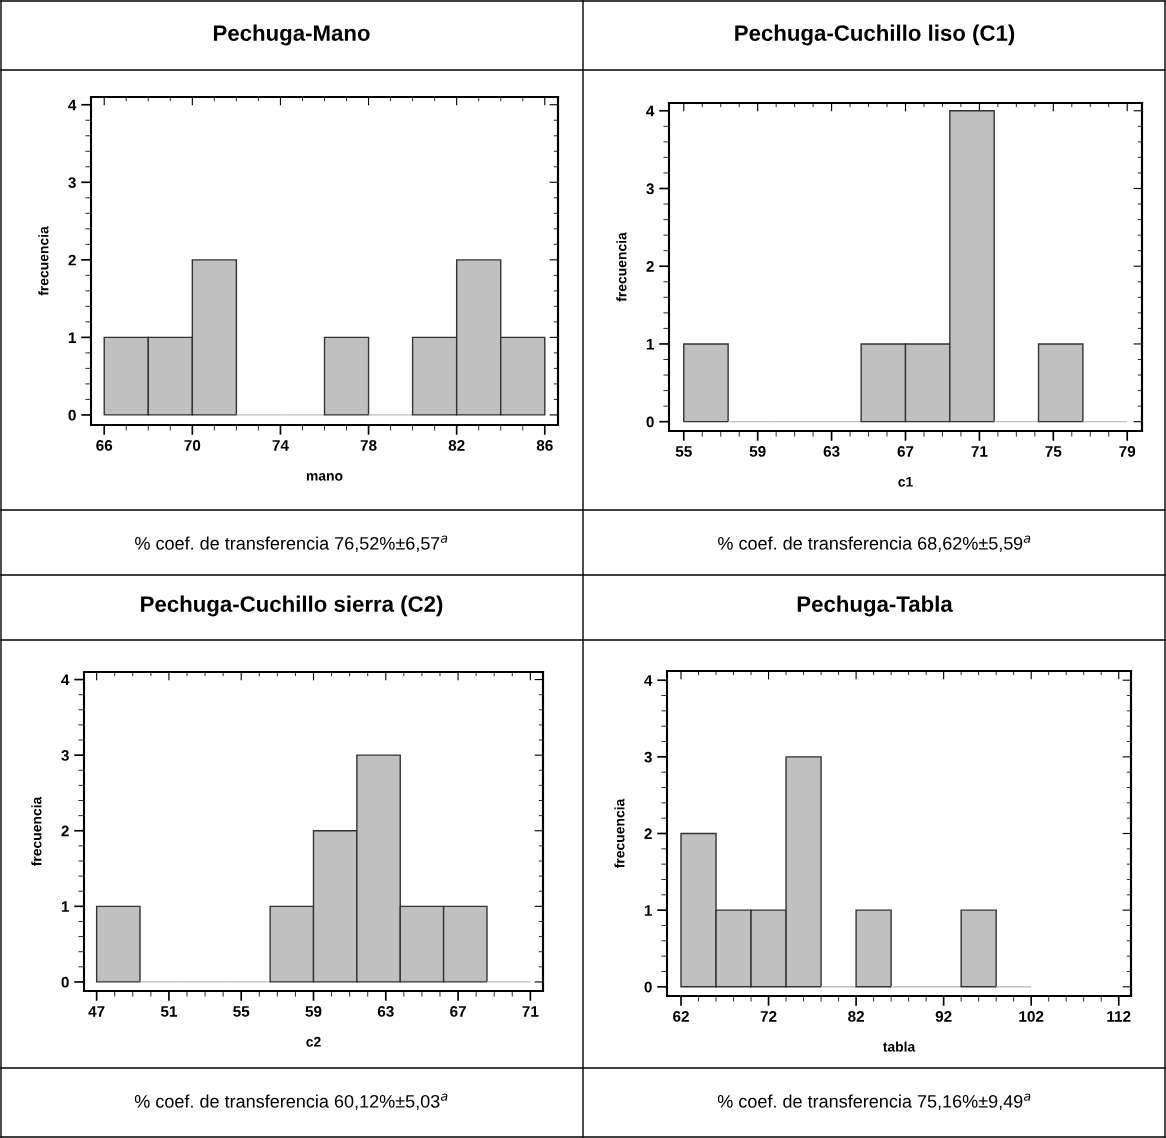 The width and height of the screenshot is (1166, 1138). Describe the element at coordinates (875, 606) in the screenshot. I see `chart-title: Pechuga-Tabla` at that location.